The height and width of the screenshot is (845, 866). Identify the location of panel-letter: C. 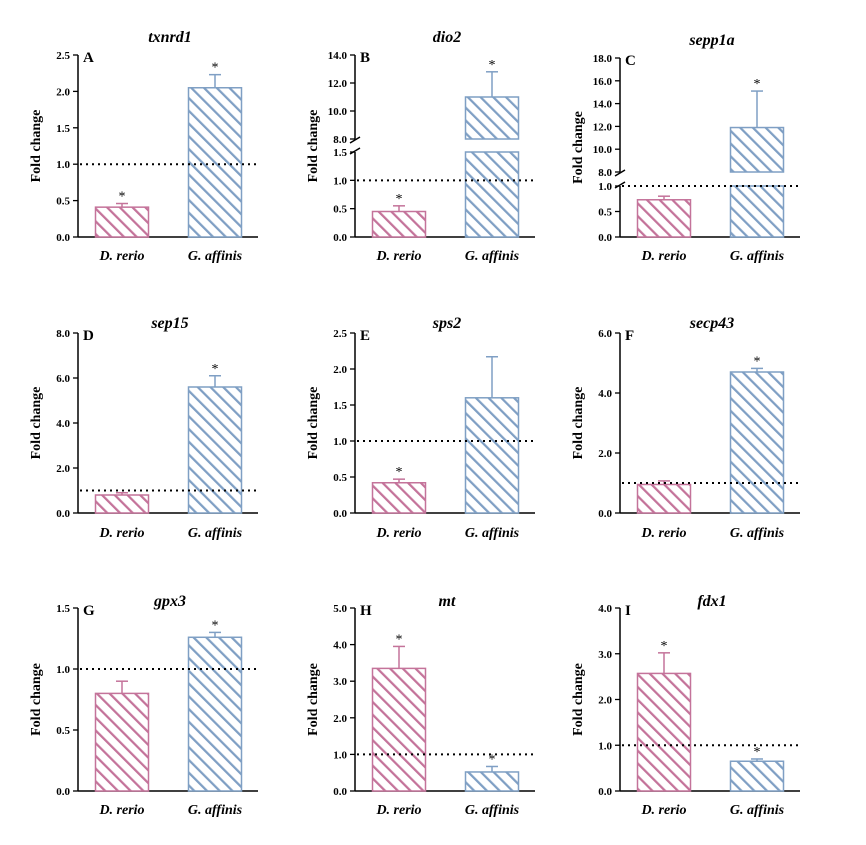
(630, 61).